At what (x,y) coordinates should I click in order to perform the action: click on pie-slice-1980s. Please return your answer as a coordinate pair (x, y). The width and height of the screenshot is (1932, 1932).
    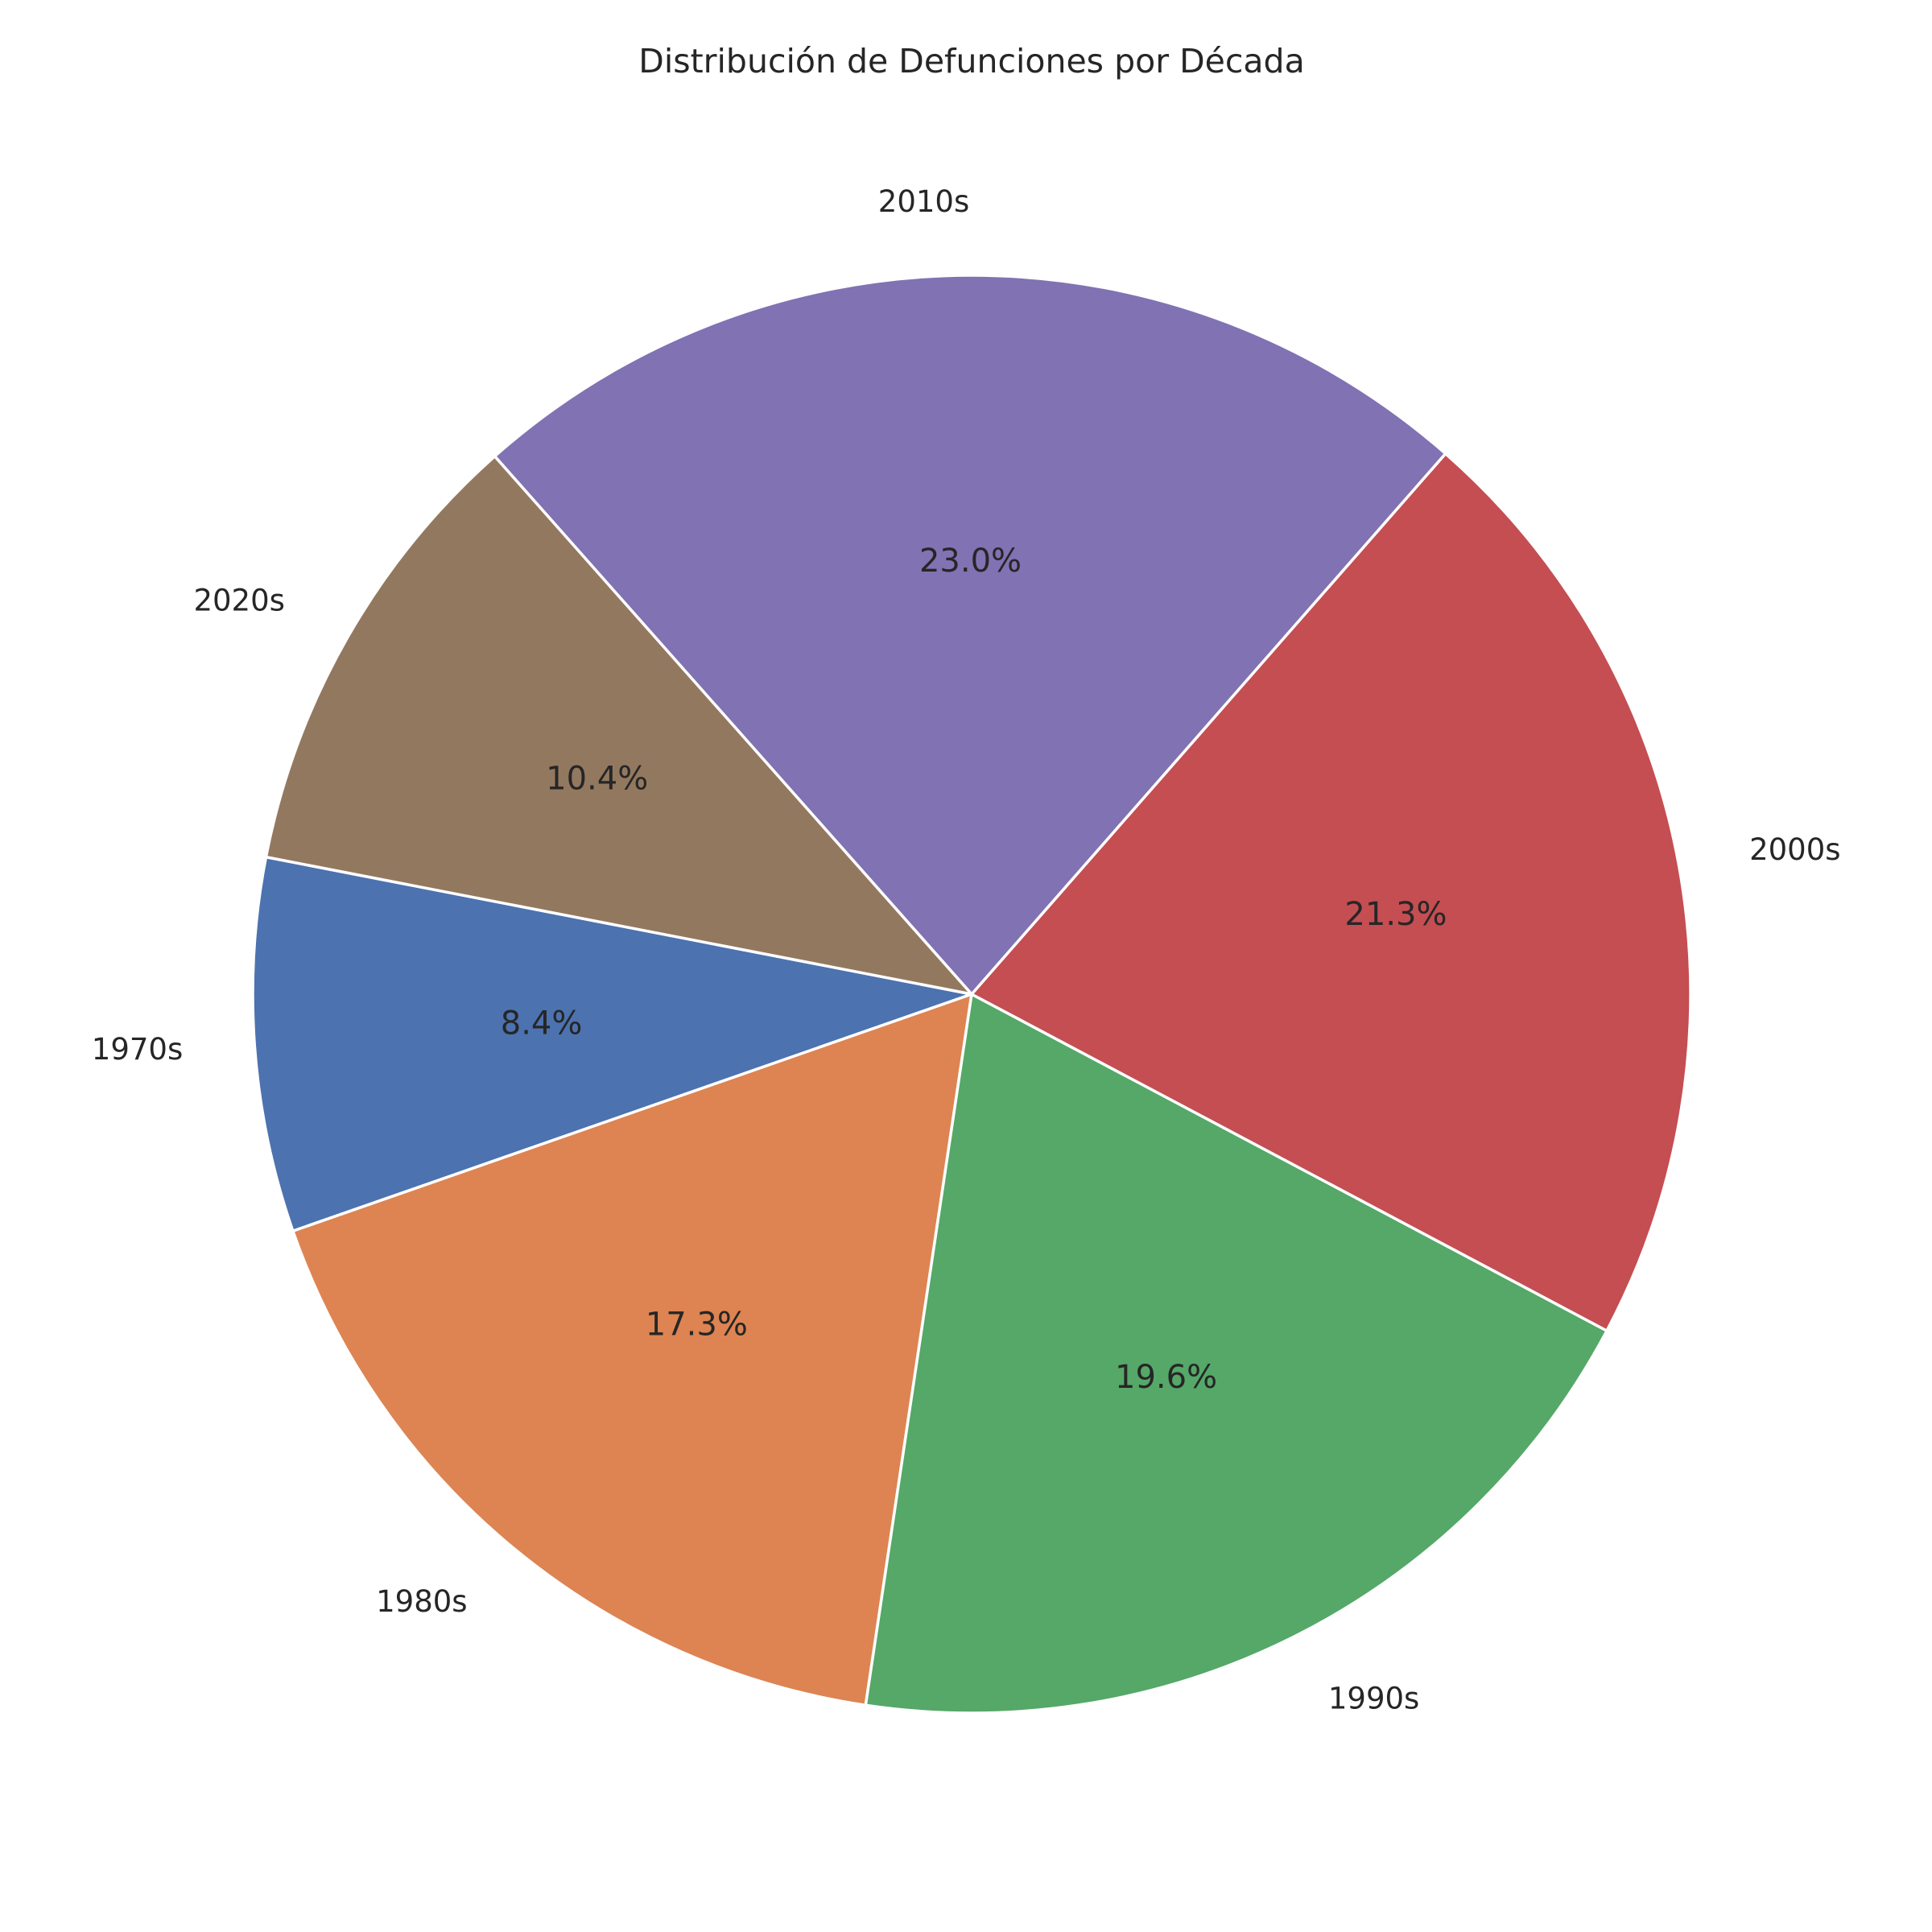
    Looking at the image, I should click on (632, 1350).